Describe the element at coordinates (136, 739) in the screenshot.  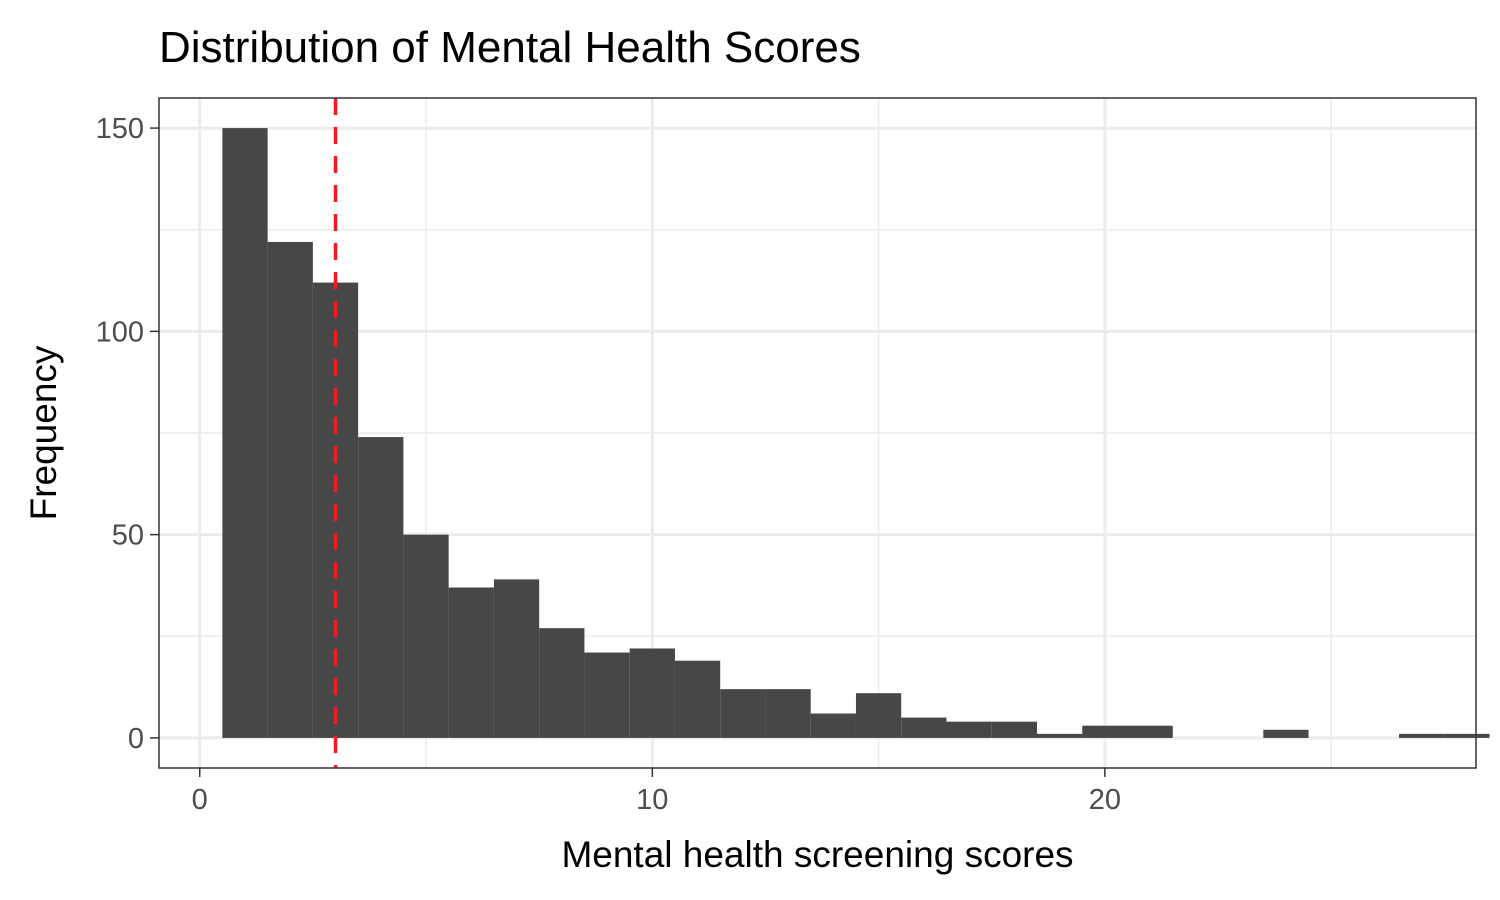
I see `y-tick-label: 0` at that location.